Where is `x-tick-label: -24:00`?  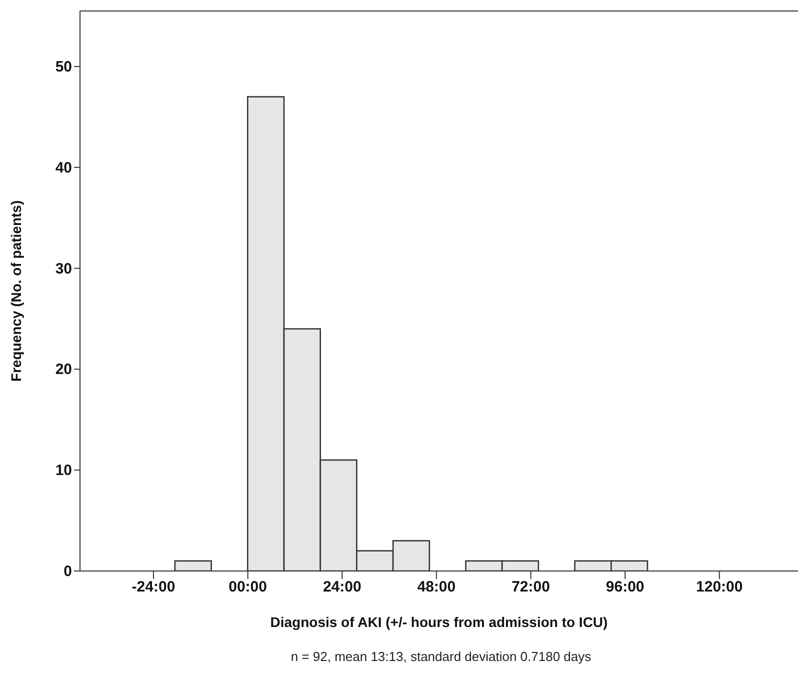 x-tick-label: -24:00 is located at coordinates (154, 587).